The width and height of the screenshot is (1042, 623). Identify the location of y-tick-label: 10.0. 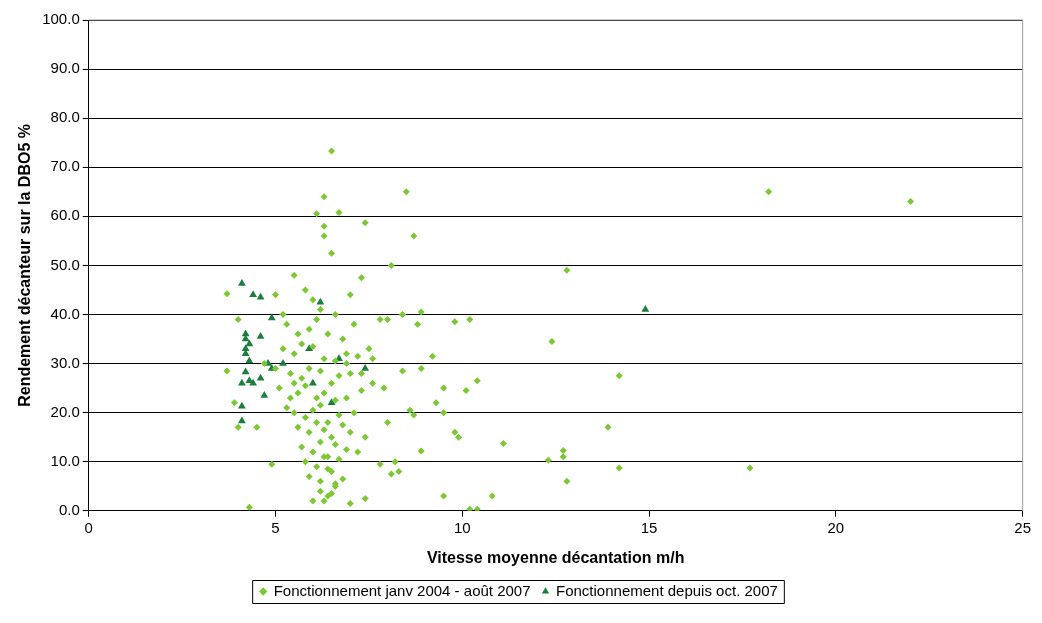
(65, 460).